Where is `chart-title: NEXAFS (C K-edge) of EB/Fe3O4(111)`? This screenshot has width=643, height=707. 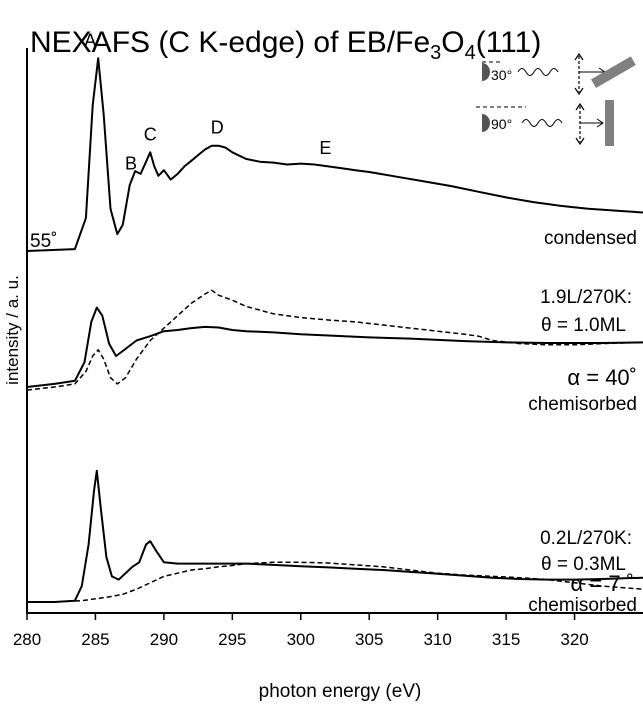
chart-title: NEXAFS (C K-edge) of EB/Fe3O4(111) is located at coordinates (285, 45).